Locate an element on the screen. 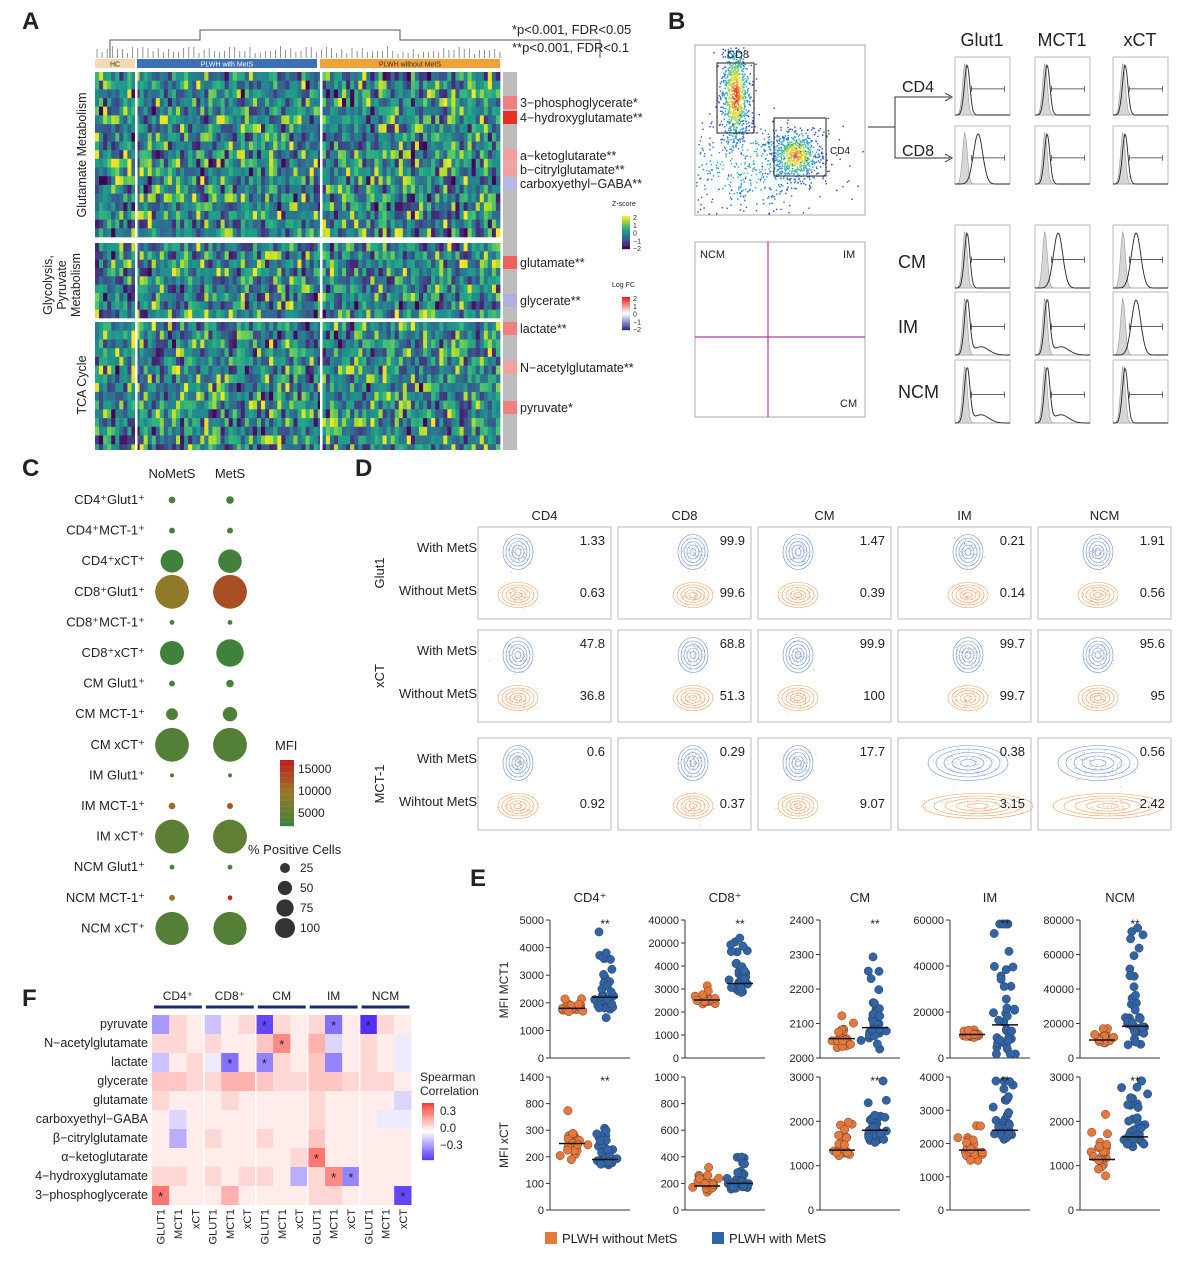  row-label: 4−hydroxyglutamate is located at coordinates (91, 1176).